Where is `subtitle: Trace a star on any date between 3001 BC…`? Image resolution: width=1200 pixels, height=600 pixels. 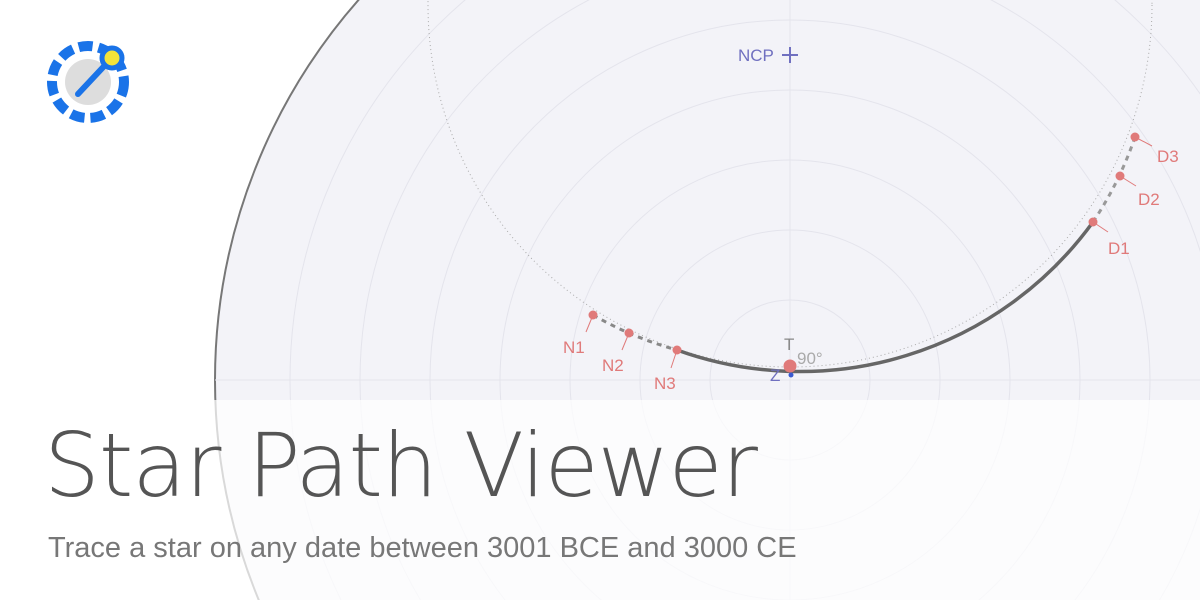 subtitle: Trace a star on any date between 3001 BC… is located at coordinates (422, 548).